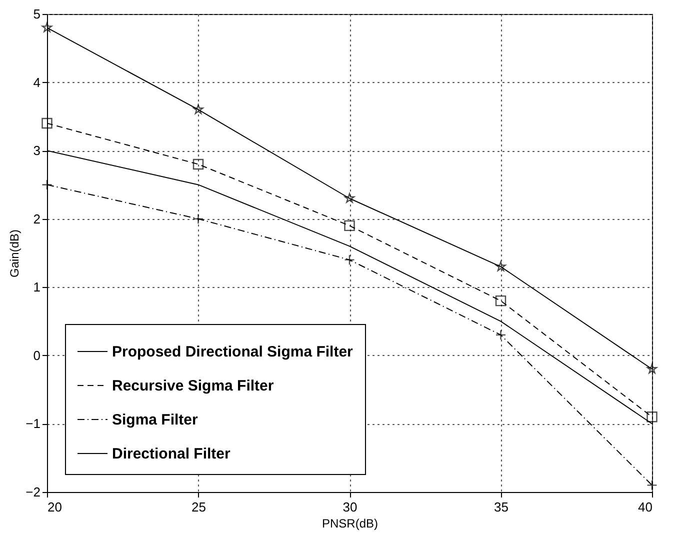 Image resolution: width=673 pixels, height=538 pixels. Describe the element at coordinates (36, 150) in the screenshot. I see `y-tick-label: 3` at that location.